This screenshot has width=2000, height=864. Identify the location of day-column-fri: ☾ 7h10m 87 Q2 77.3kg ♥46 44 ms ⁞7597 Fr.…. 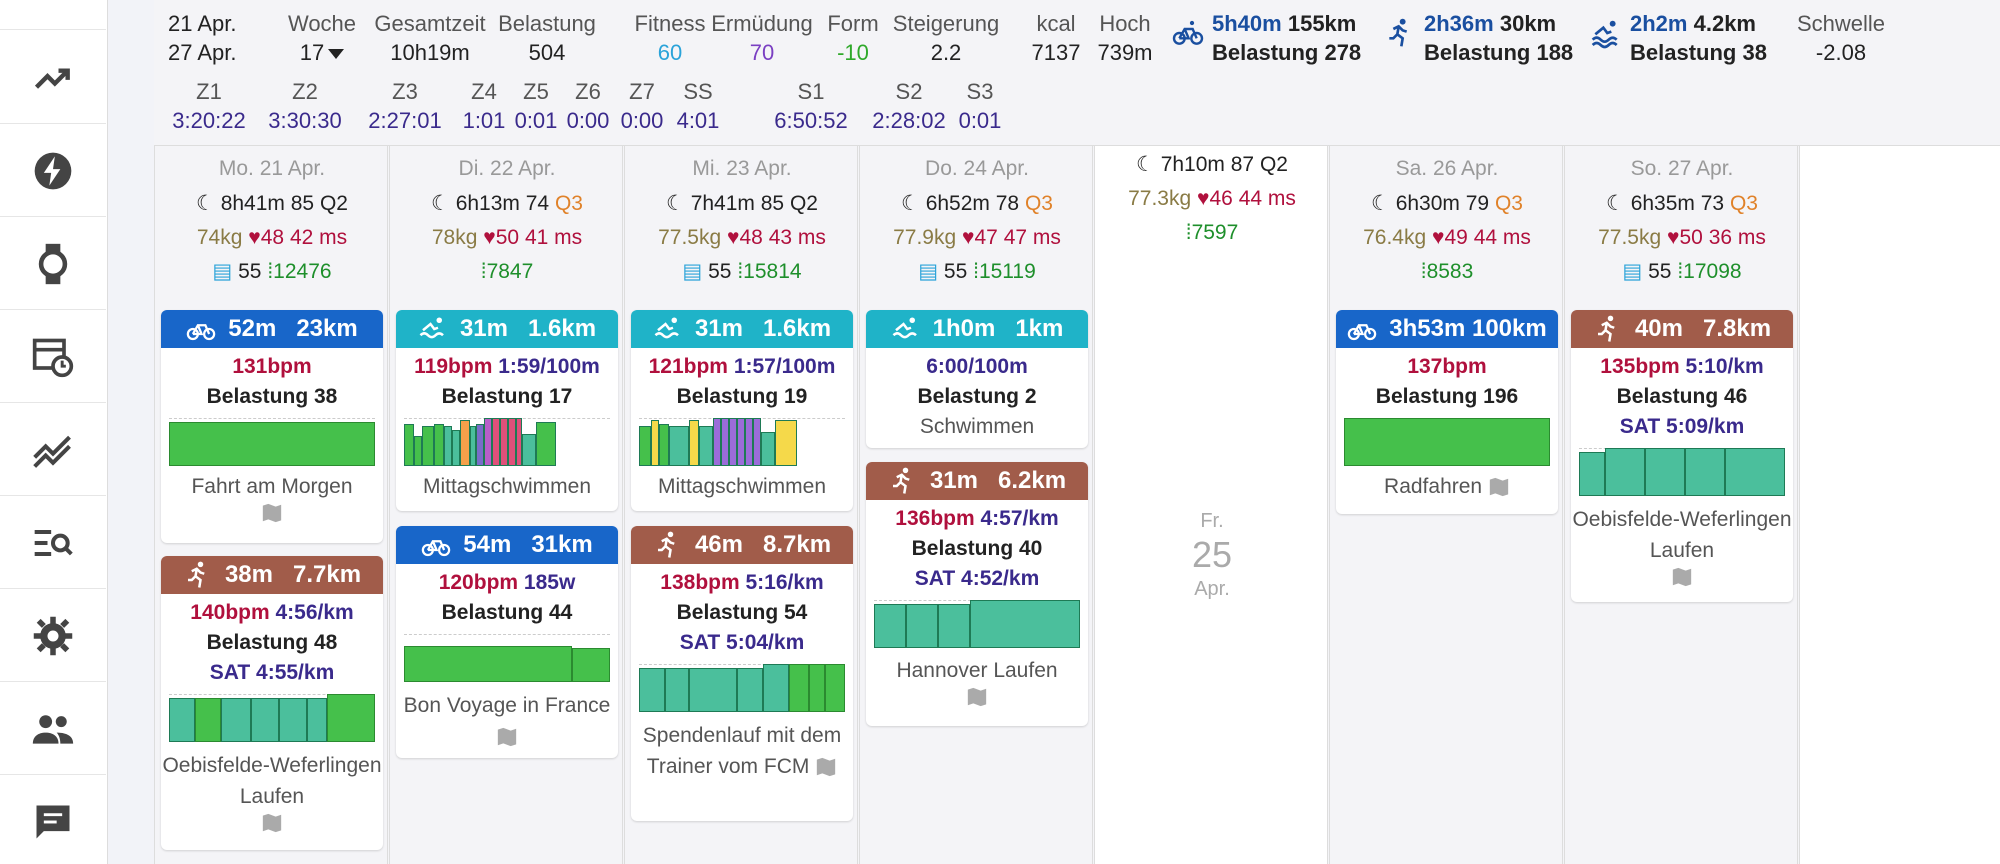
(1211, 505).